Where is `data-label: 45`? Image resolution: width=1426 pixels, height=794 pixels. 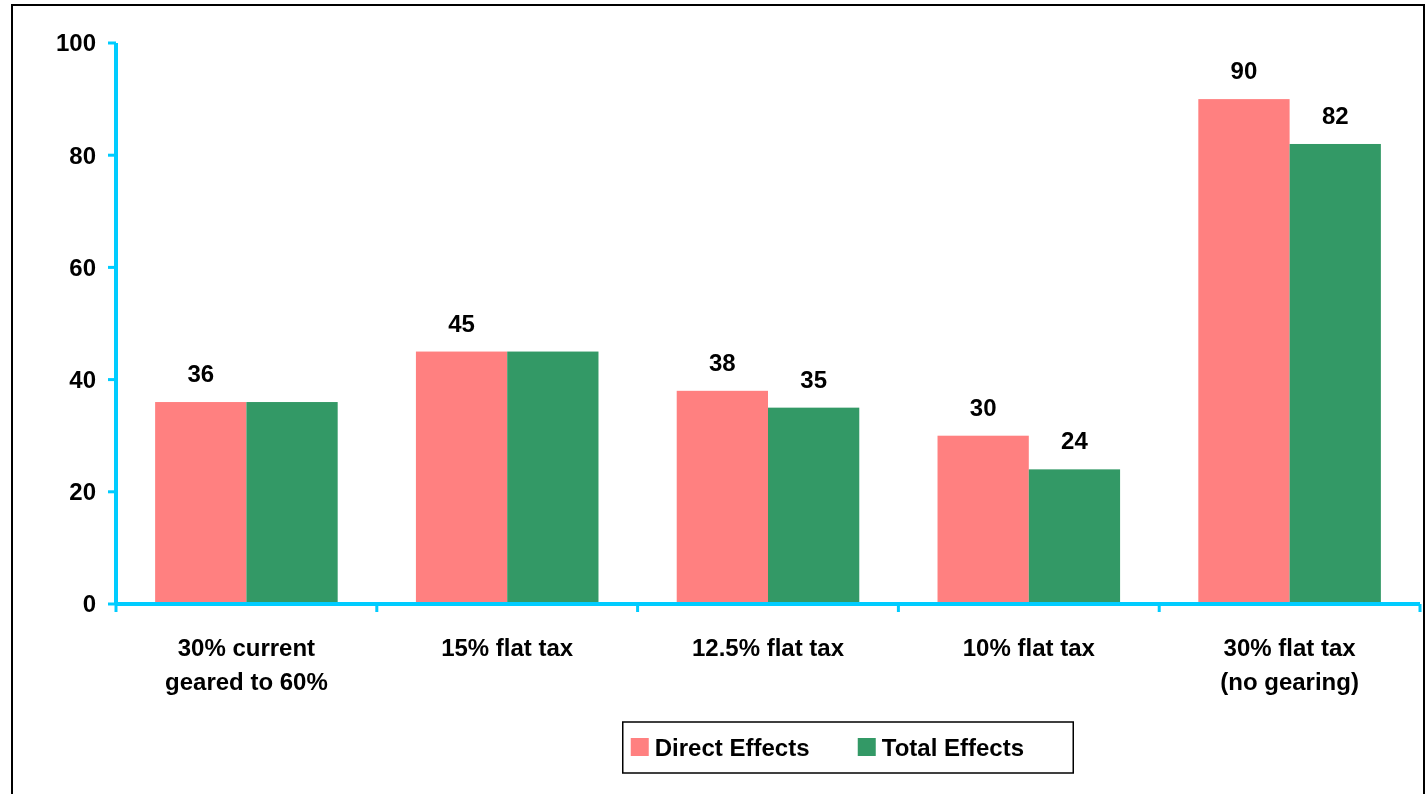
data-label: 45 is located at coordinates (461, 323).